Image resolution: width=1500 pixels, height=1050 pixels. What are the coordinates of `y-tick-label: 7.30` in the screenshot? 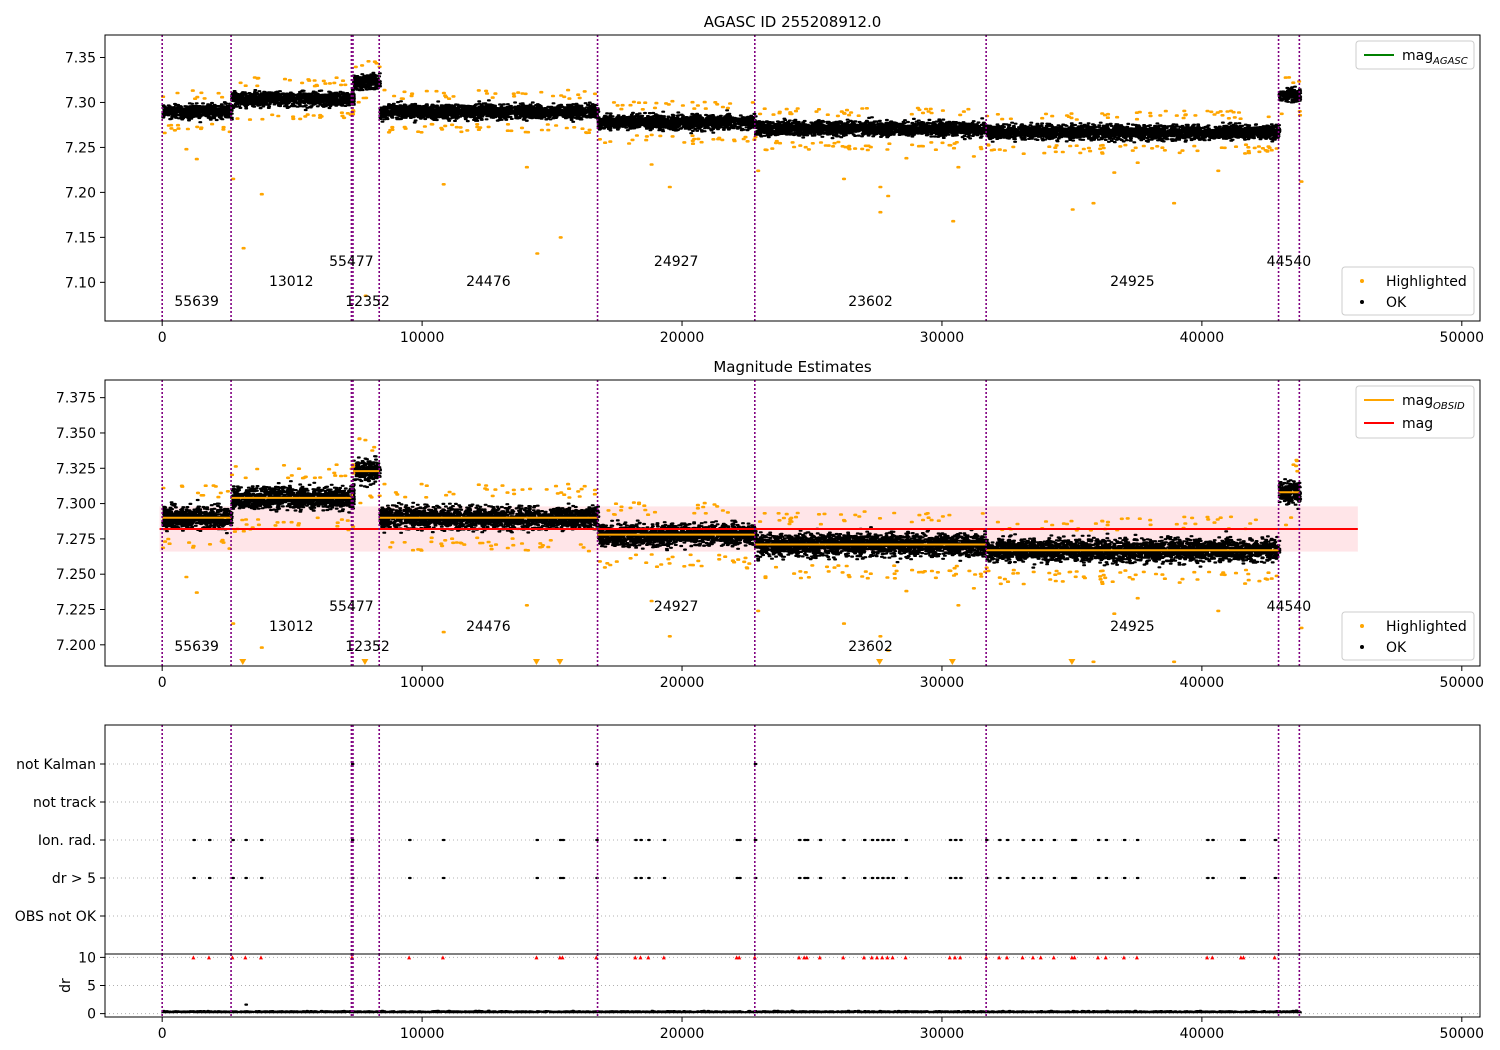 It's located at (80, 103).